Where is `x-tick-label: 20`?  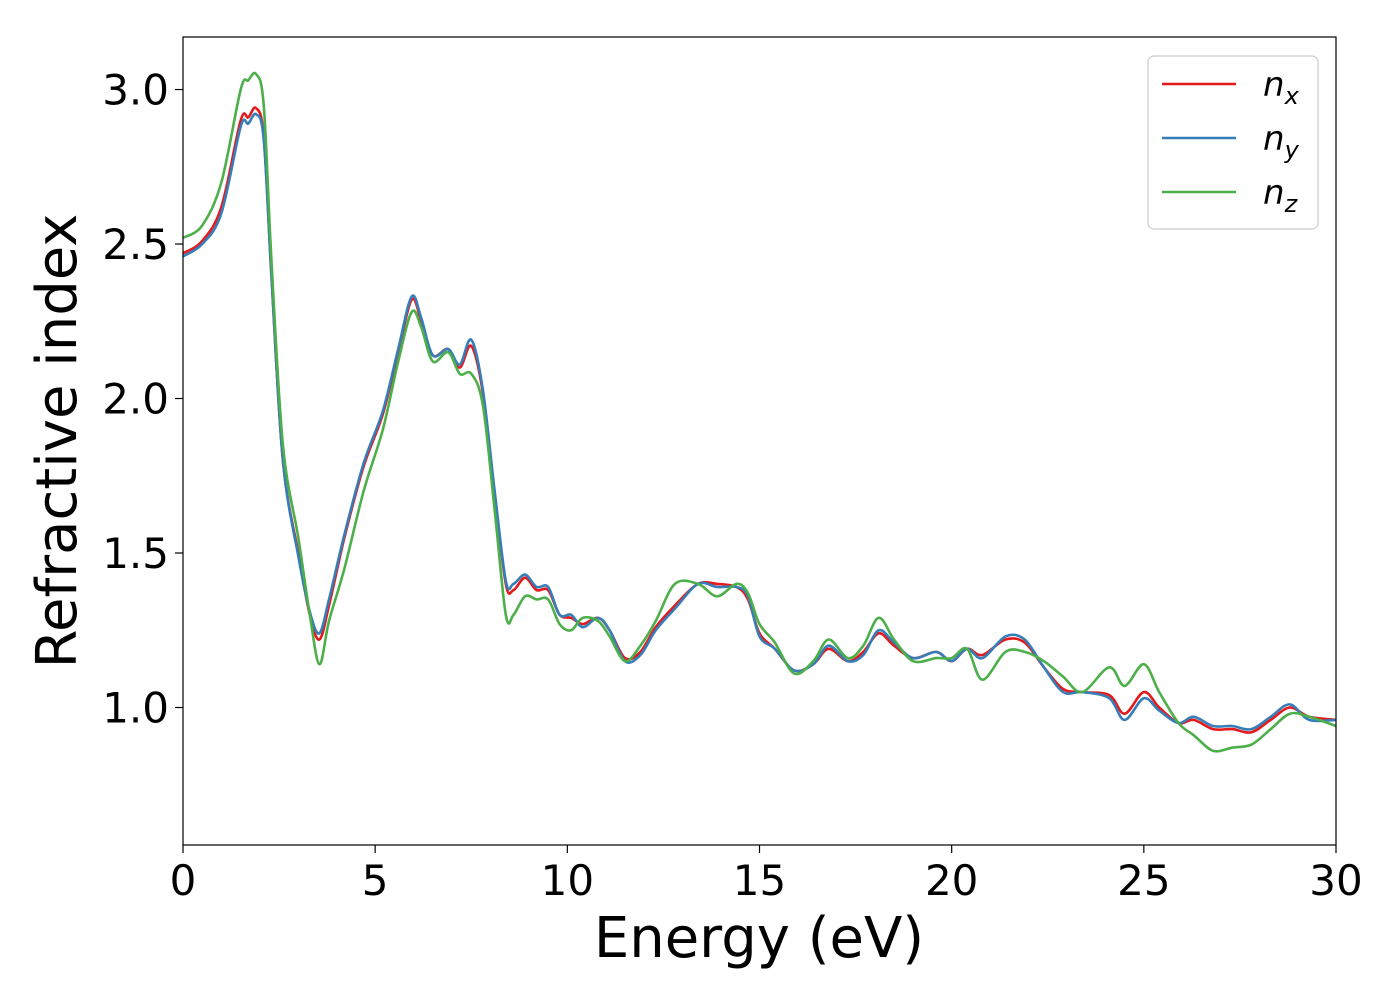 x-tick-label: 20 is located at coordinates (951, 880).